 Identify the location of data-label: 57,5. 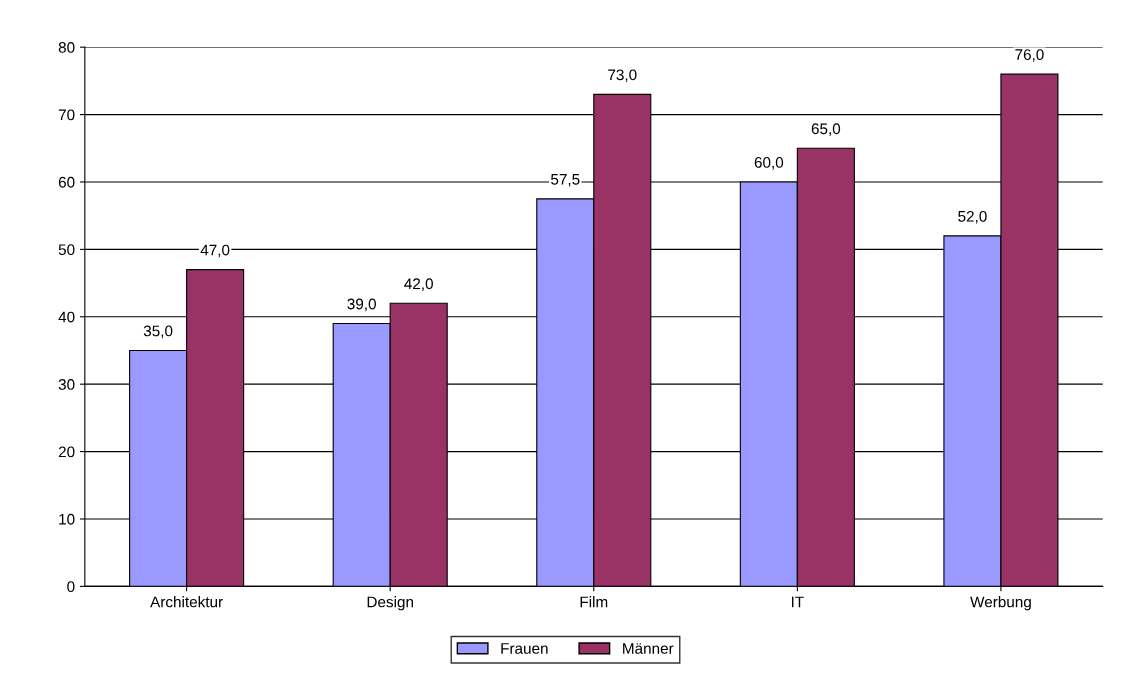
(565, 180).